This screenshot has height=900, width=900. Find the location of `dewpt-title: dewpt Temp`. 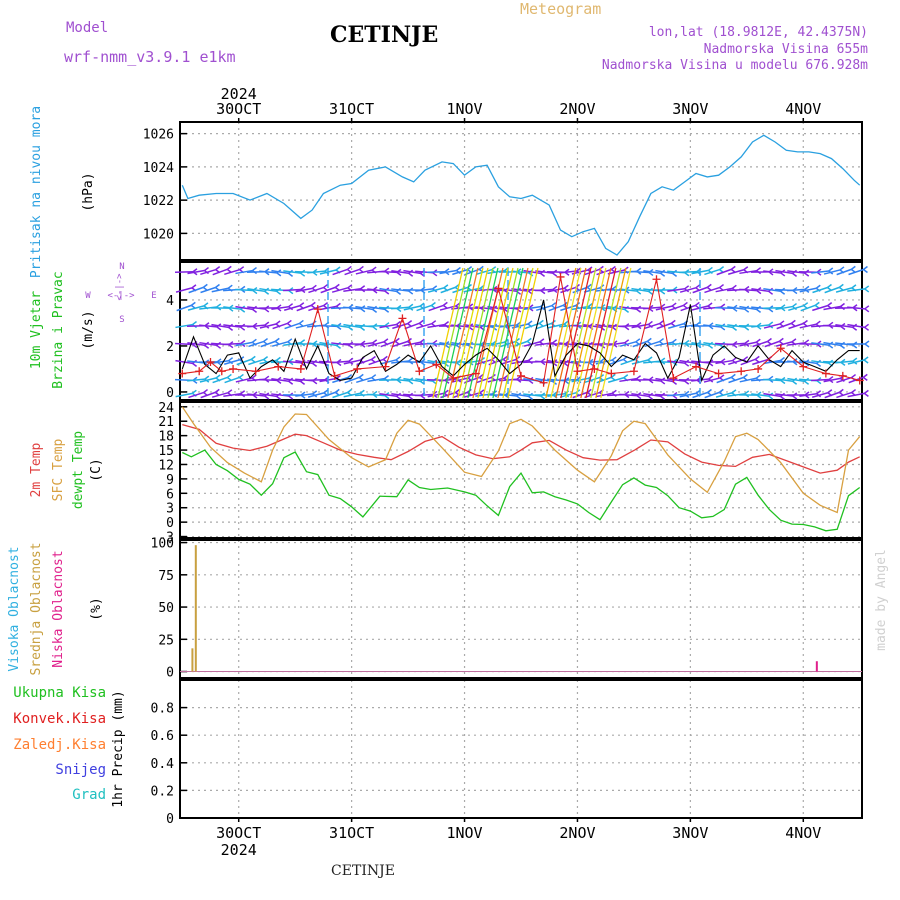

dewpt-title: dewpt Temp is located at coordinates (78, 470).